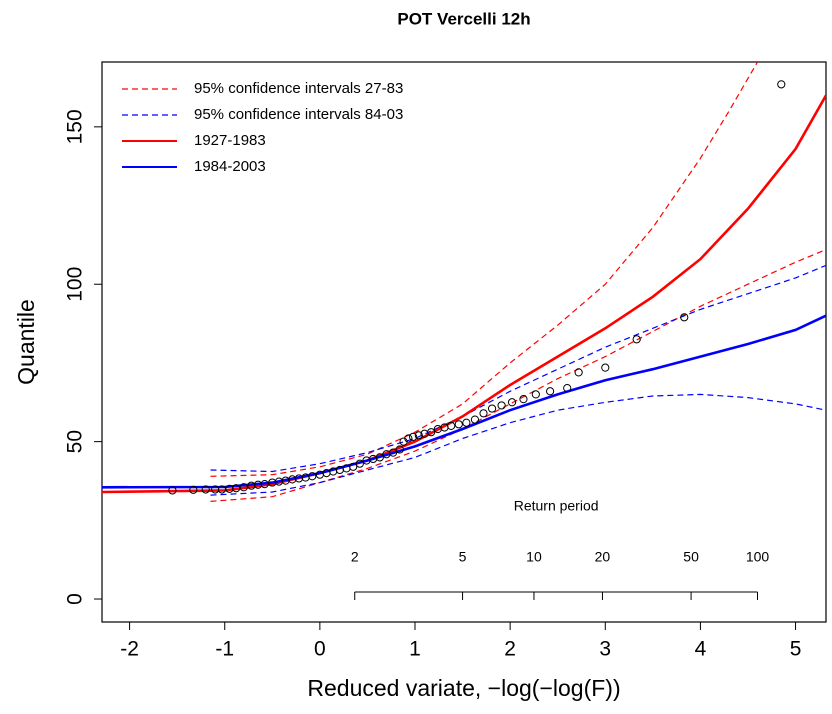  I want to click on return-period-label: 5, so click(463, 557).